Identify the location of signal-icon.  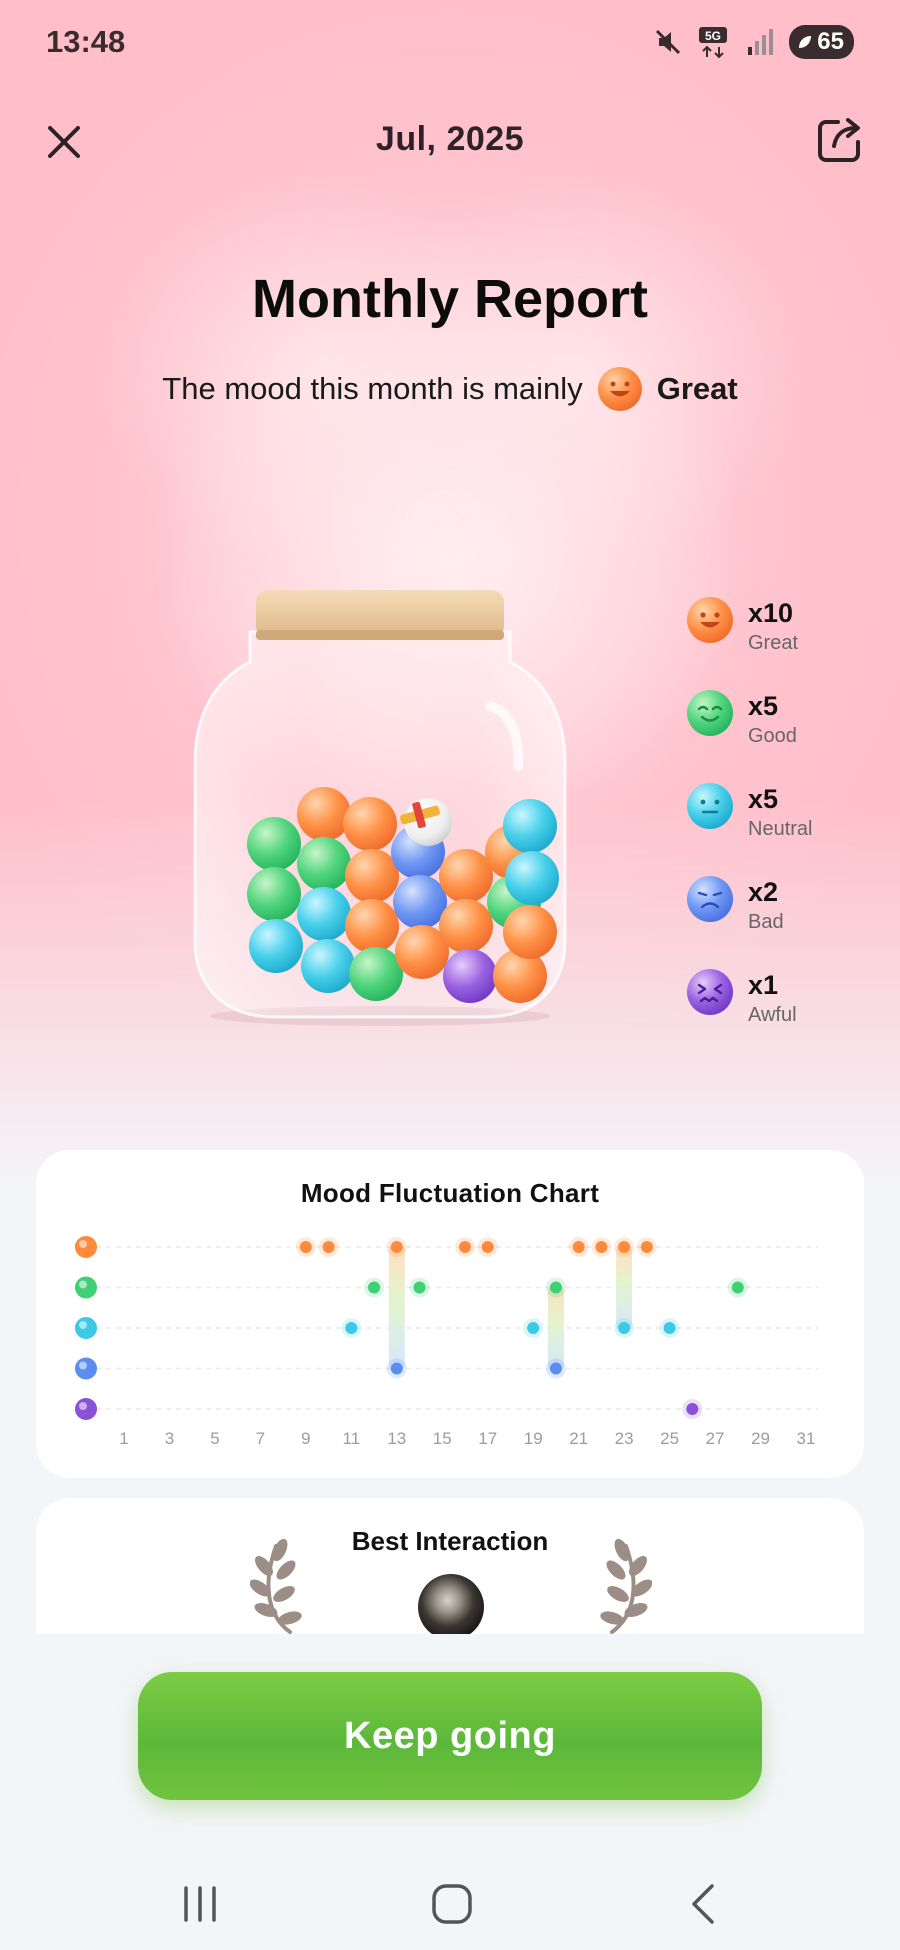
(761, 42).